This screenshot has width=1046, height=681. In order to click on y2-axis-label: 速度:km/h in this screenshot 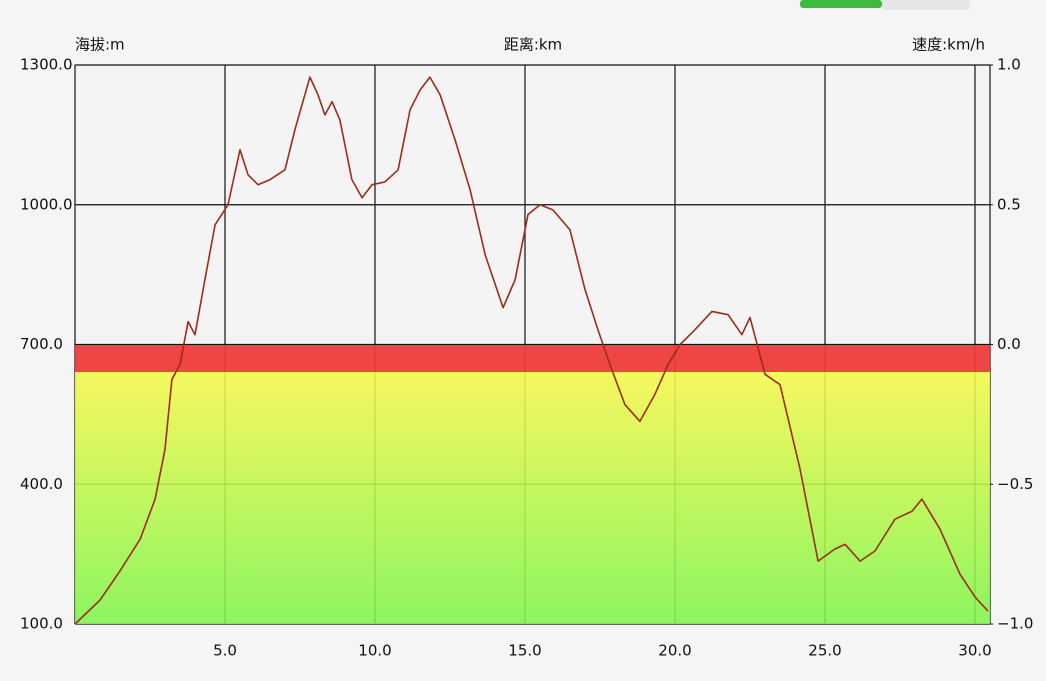, I will do `click(948, 45)`.